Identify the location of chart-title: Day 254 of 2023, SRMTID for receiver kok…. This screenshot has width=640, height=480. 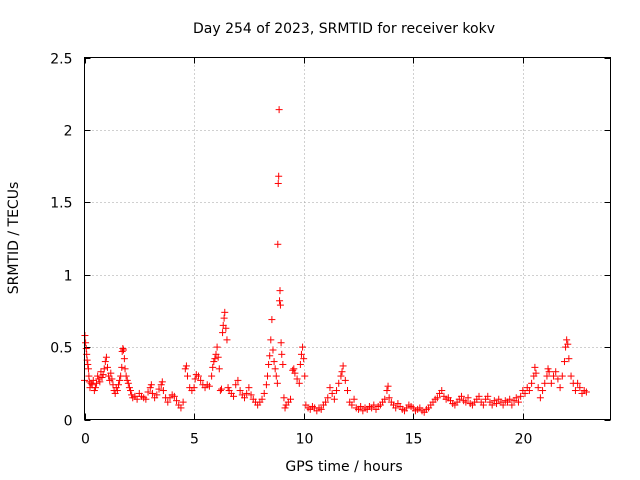
(344, 29).